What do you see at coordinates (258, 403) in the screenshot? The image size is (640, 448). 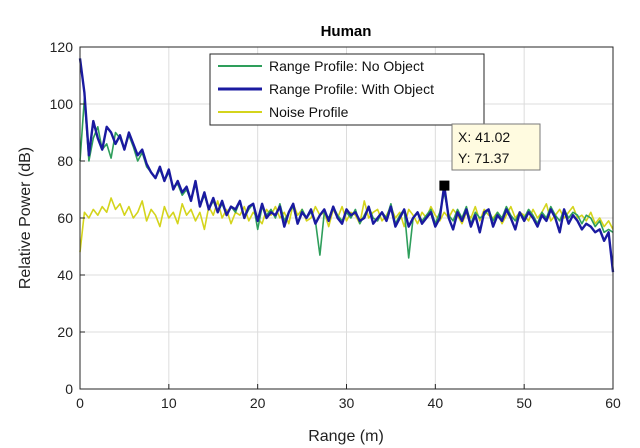 I see `x-tick-label: 20` at bounding box center [258, 403].